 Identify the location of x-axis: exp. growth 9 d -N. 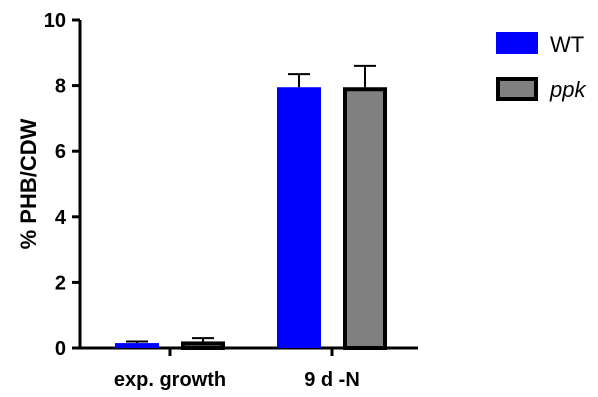
(249, 369).